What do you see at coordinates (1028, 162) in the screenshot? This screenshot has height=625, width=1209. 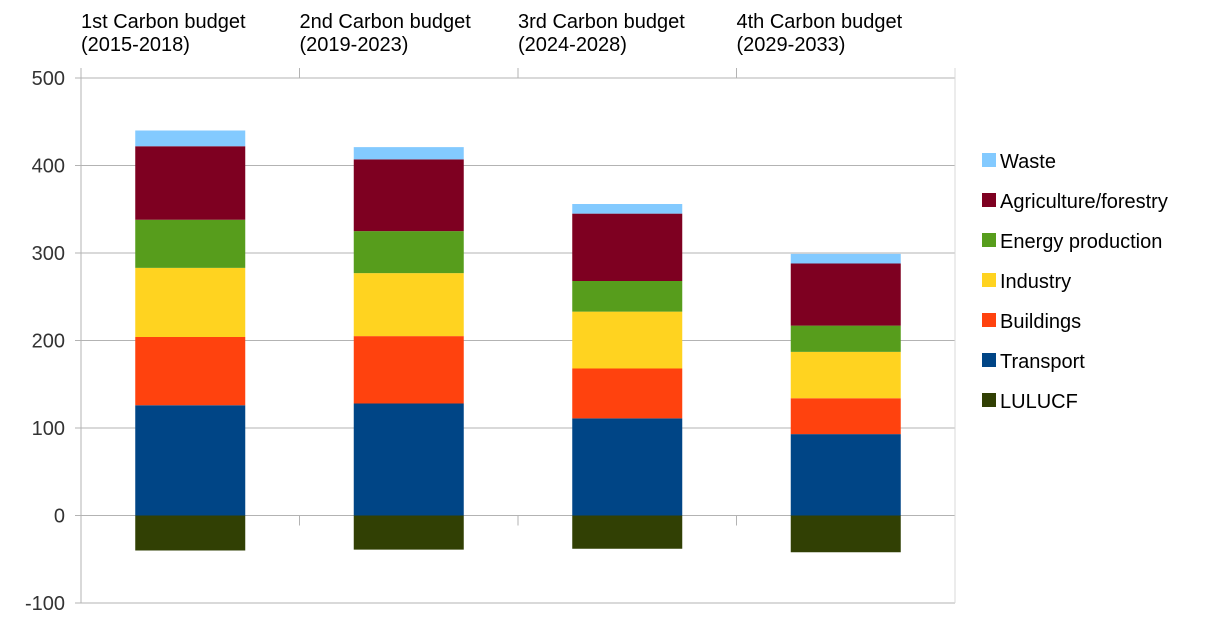 I see `legend-label-waste: Waste` at bounding box center [1028, 162].